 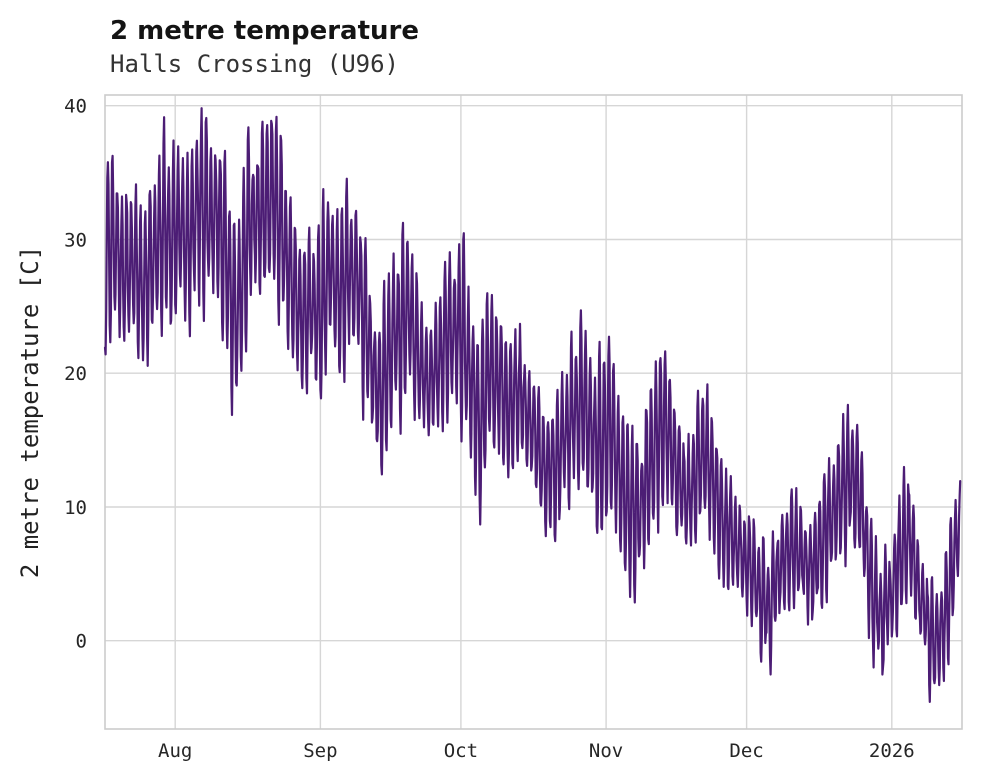 What do you see at coordinates (75, 241) in the screenshot?
I see `svg-text: 30` at bounding box center [75, 241].